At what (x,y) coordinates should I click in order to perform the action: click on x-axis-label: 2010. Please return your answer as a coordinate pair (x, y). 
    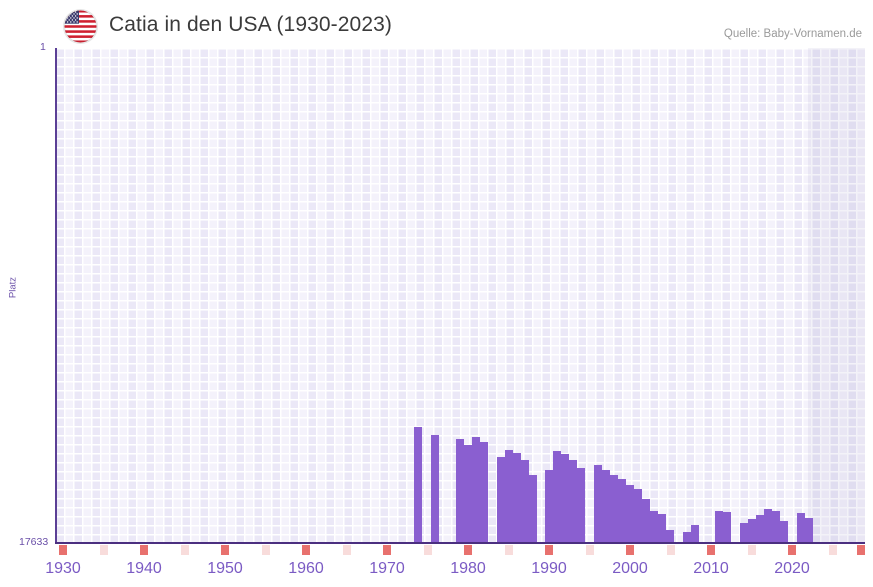
    Looking at the image, I should click on (711, 568).